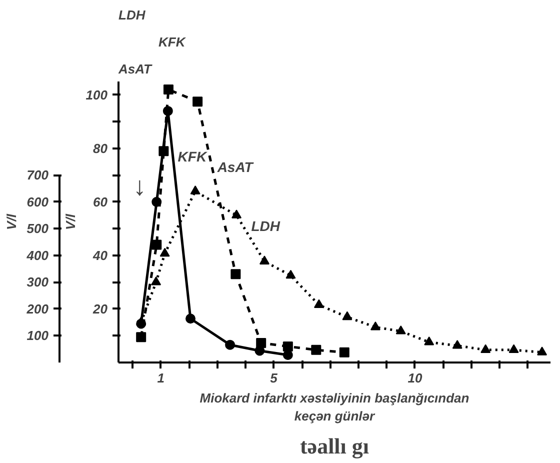 The image size is (560, 463). What do you see at coordinates (132, 15) in the screenshot?
I see `text: LDH` at bounding box center [132, 15].